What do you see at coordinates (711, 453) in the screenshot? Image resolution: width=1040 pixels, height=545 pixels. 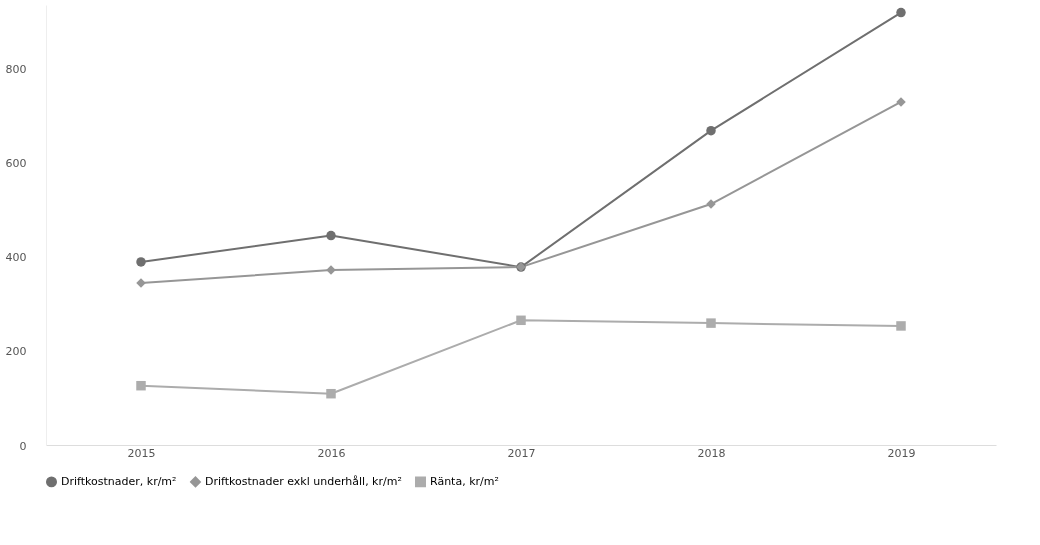 I see `x-tick-label: 2018` at bounding box center [711, 453].